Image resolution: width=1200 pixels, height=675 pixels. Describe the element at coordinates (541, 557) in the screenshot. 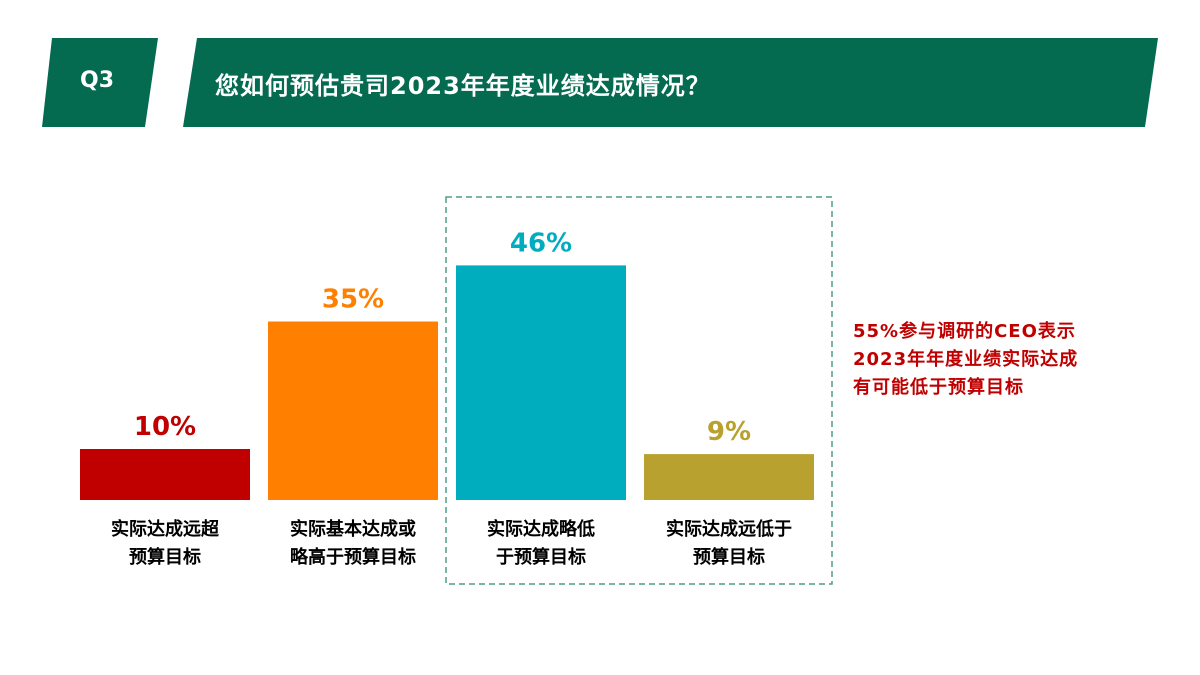

I see `category-label: 于预算目标` at that location.